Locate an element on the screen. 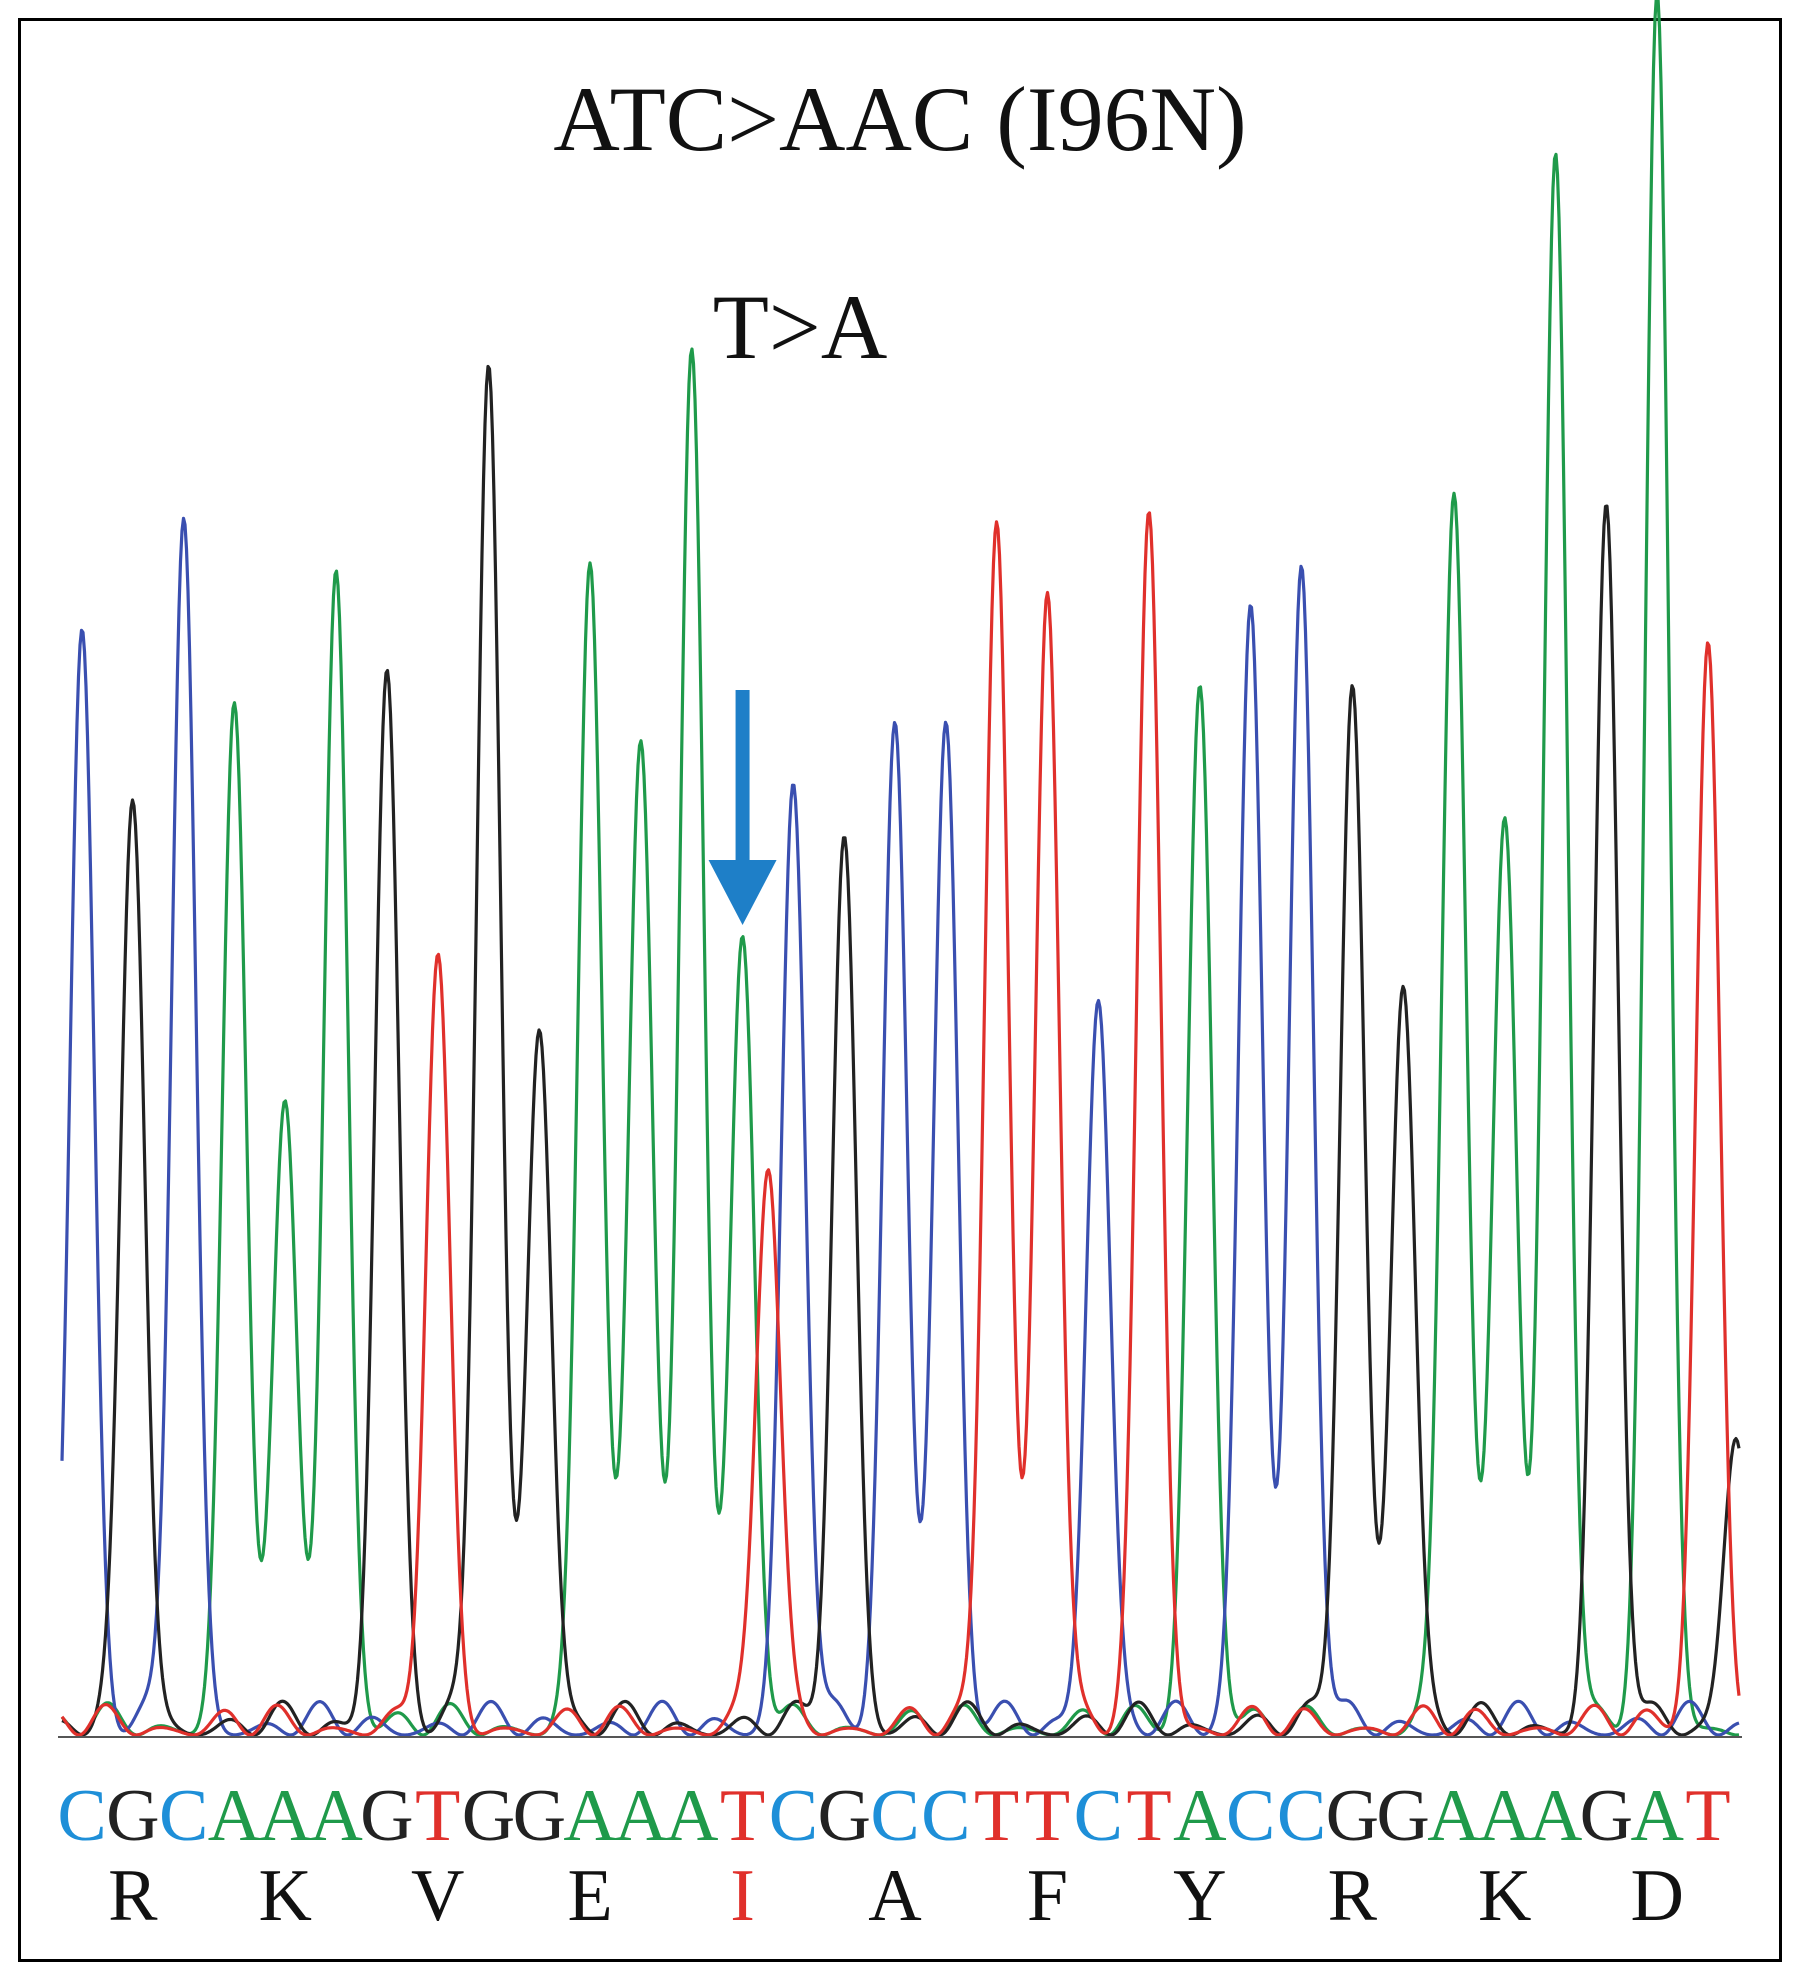  amino-acid-letter: Y is located at coordinates (1199, 1896).